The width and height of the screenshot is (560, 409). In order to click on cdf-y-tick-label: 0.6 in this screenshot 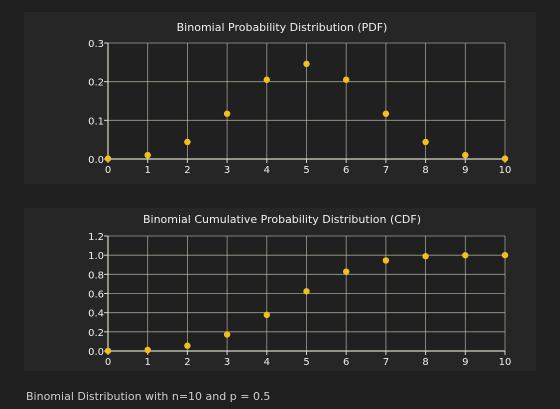, I will do `click(96, 295)`.